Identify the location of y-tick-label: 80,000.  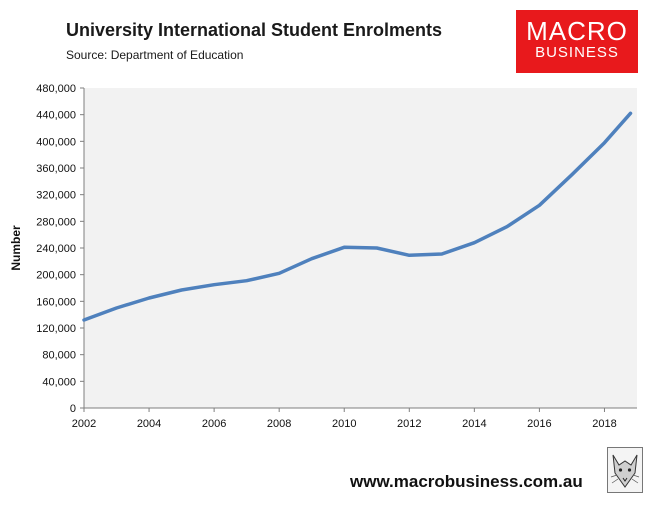
(59, 356).